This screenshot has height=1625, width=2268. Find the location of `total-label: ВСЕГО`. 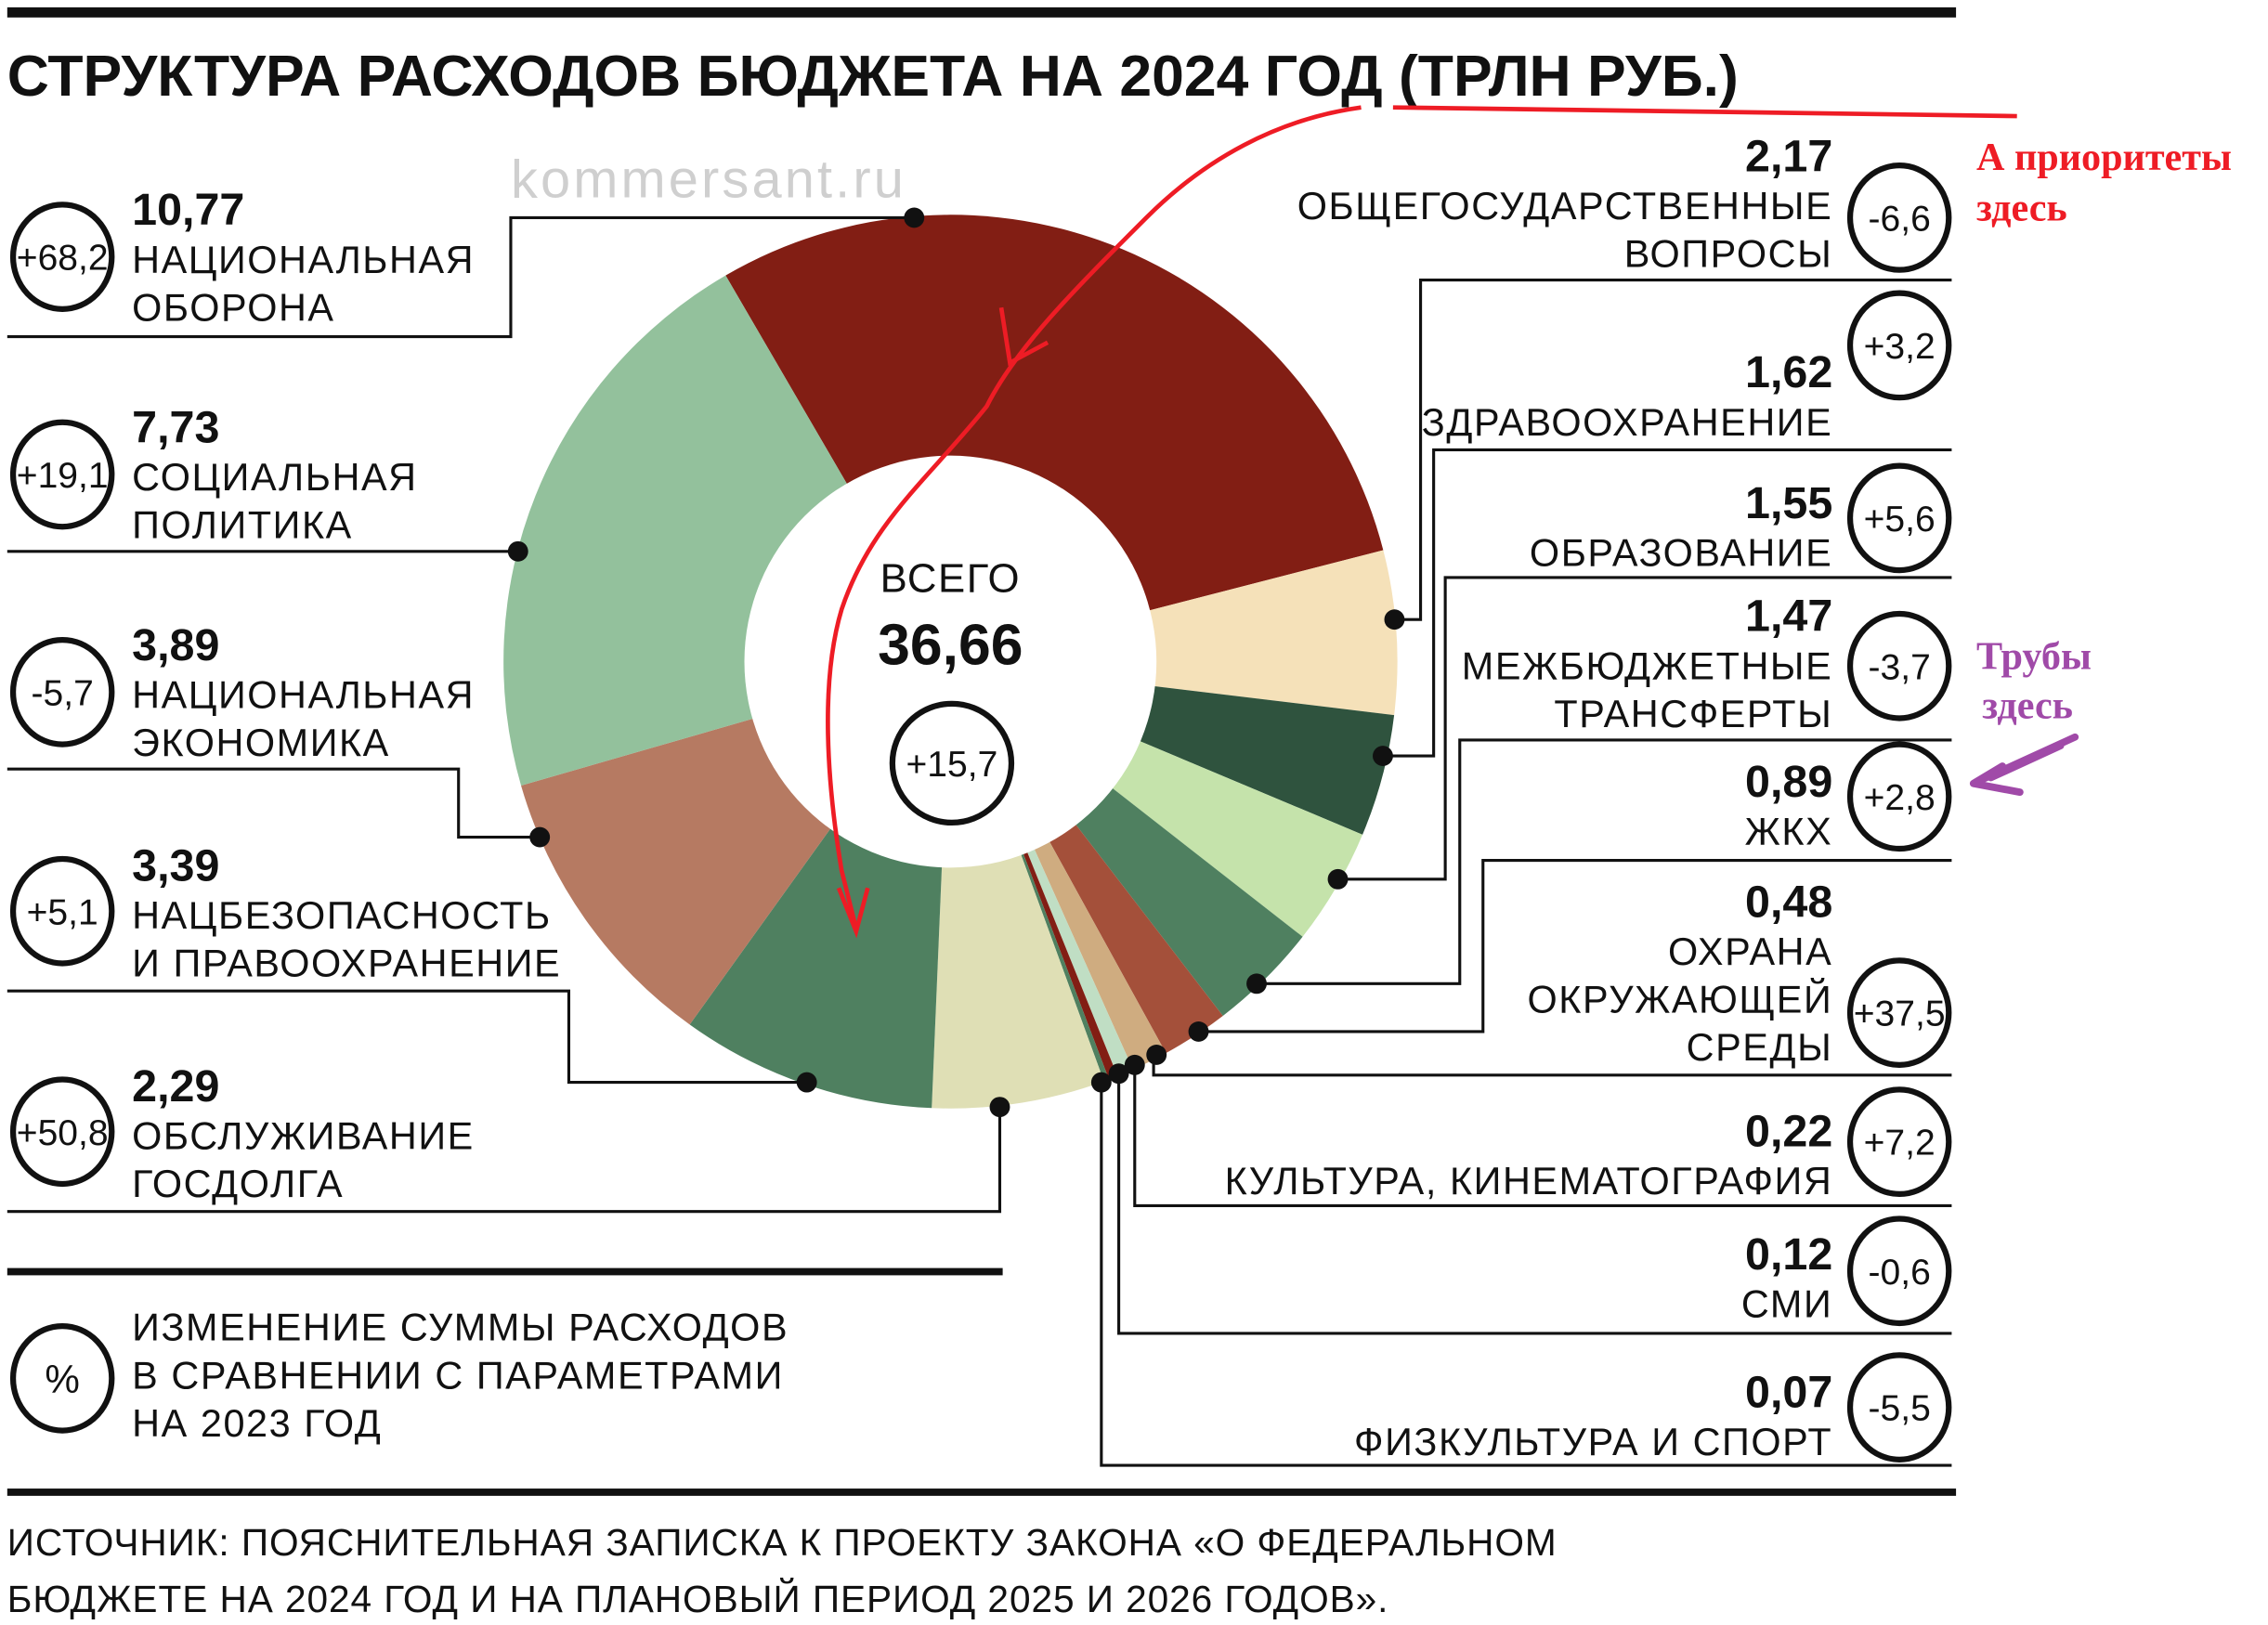

total-label: ВСЕГО is located at coordinates (951, 579).